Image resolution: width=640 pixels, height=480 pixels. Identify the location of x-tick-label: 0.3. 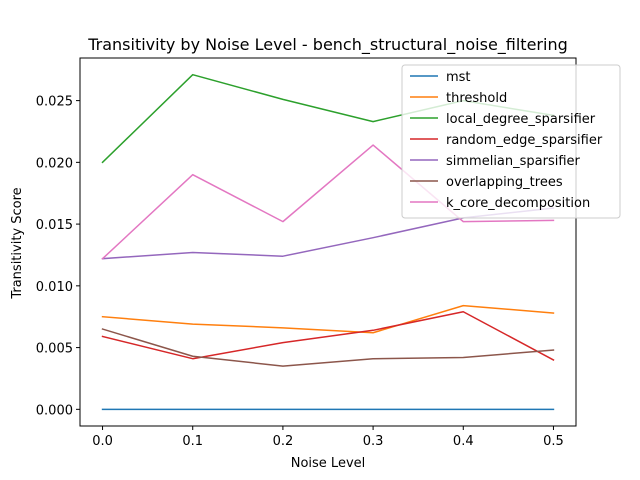
(373, 441).